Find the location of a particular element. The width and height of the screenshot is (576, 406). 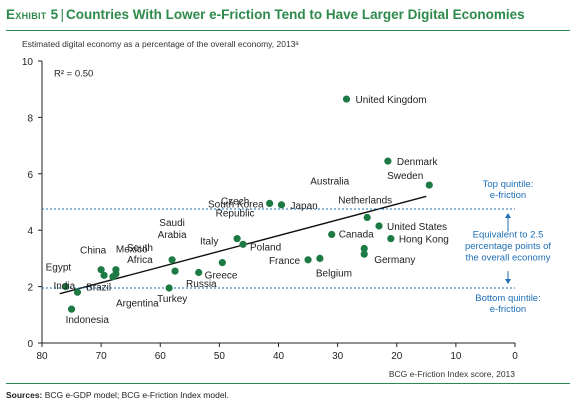

point-label-line: Argentina is located at coordinates (137, 304).